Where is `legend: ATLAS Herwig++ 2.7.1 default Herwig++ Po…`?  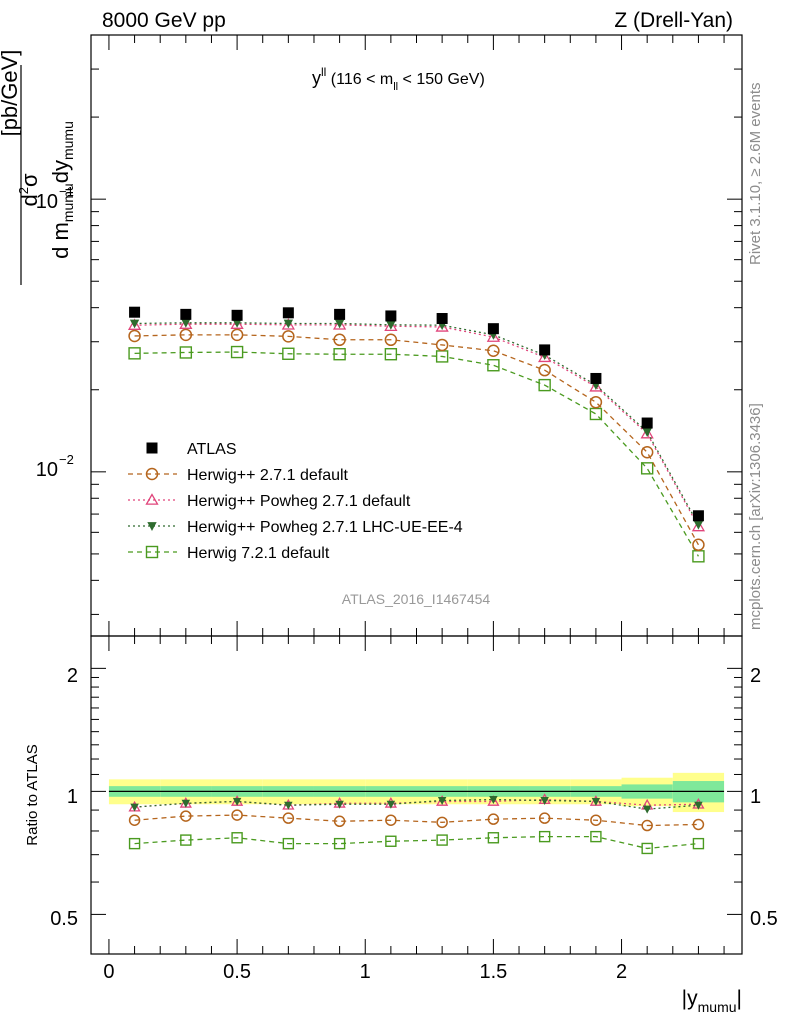
legend: ATLAS Herwig++ 2.7.1 default Herwig++ Po… is located at coordinates (295, 501).